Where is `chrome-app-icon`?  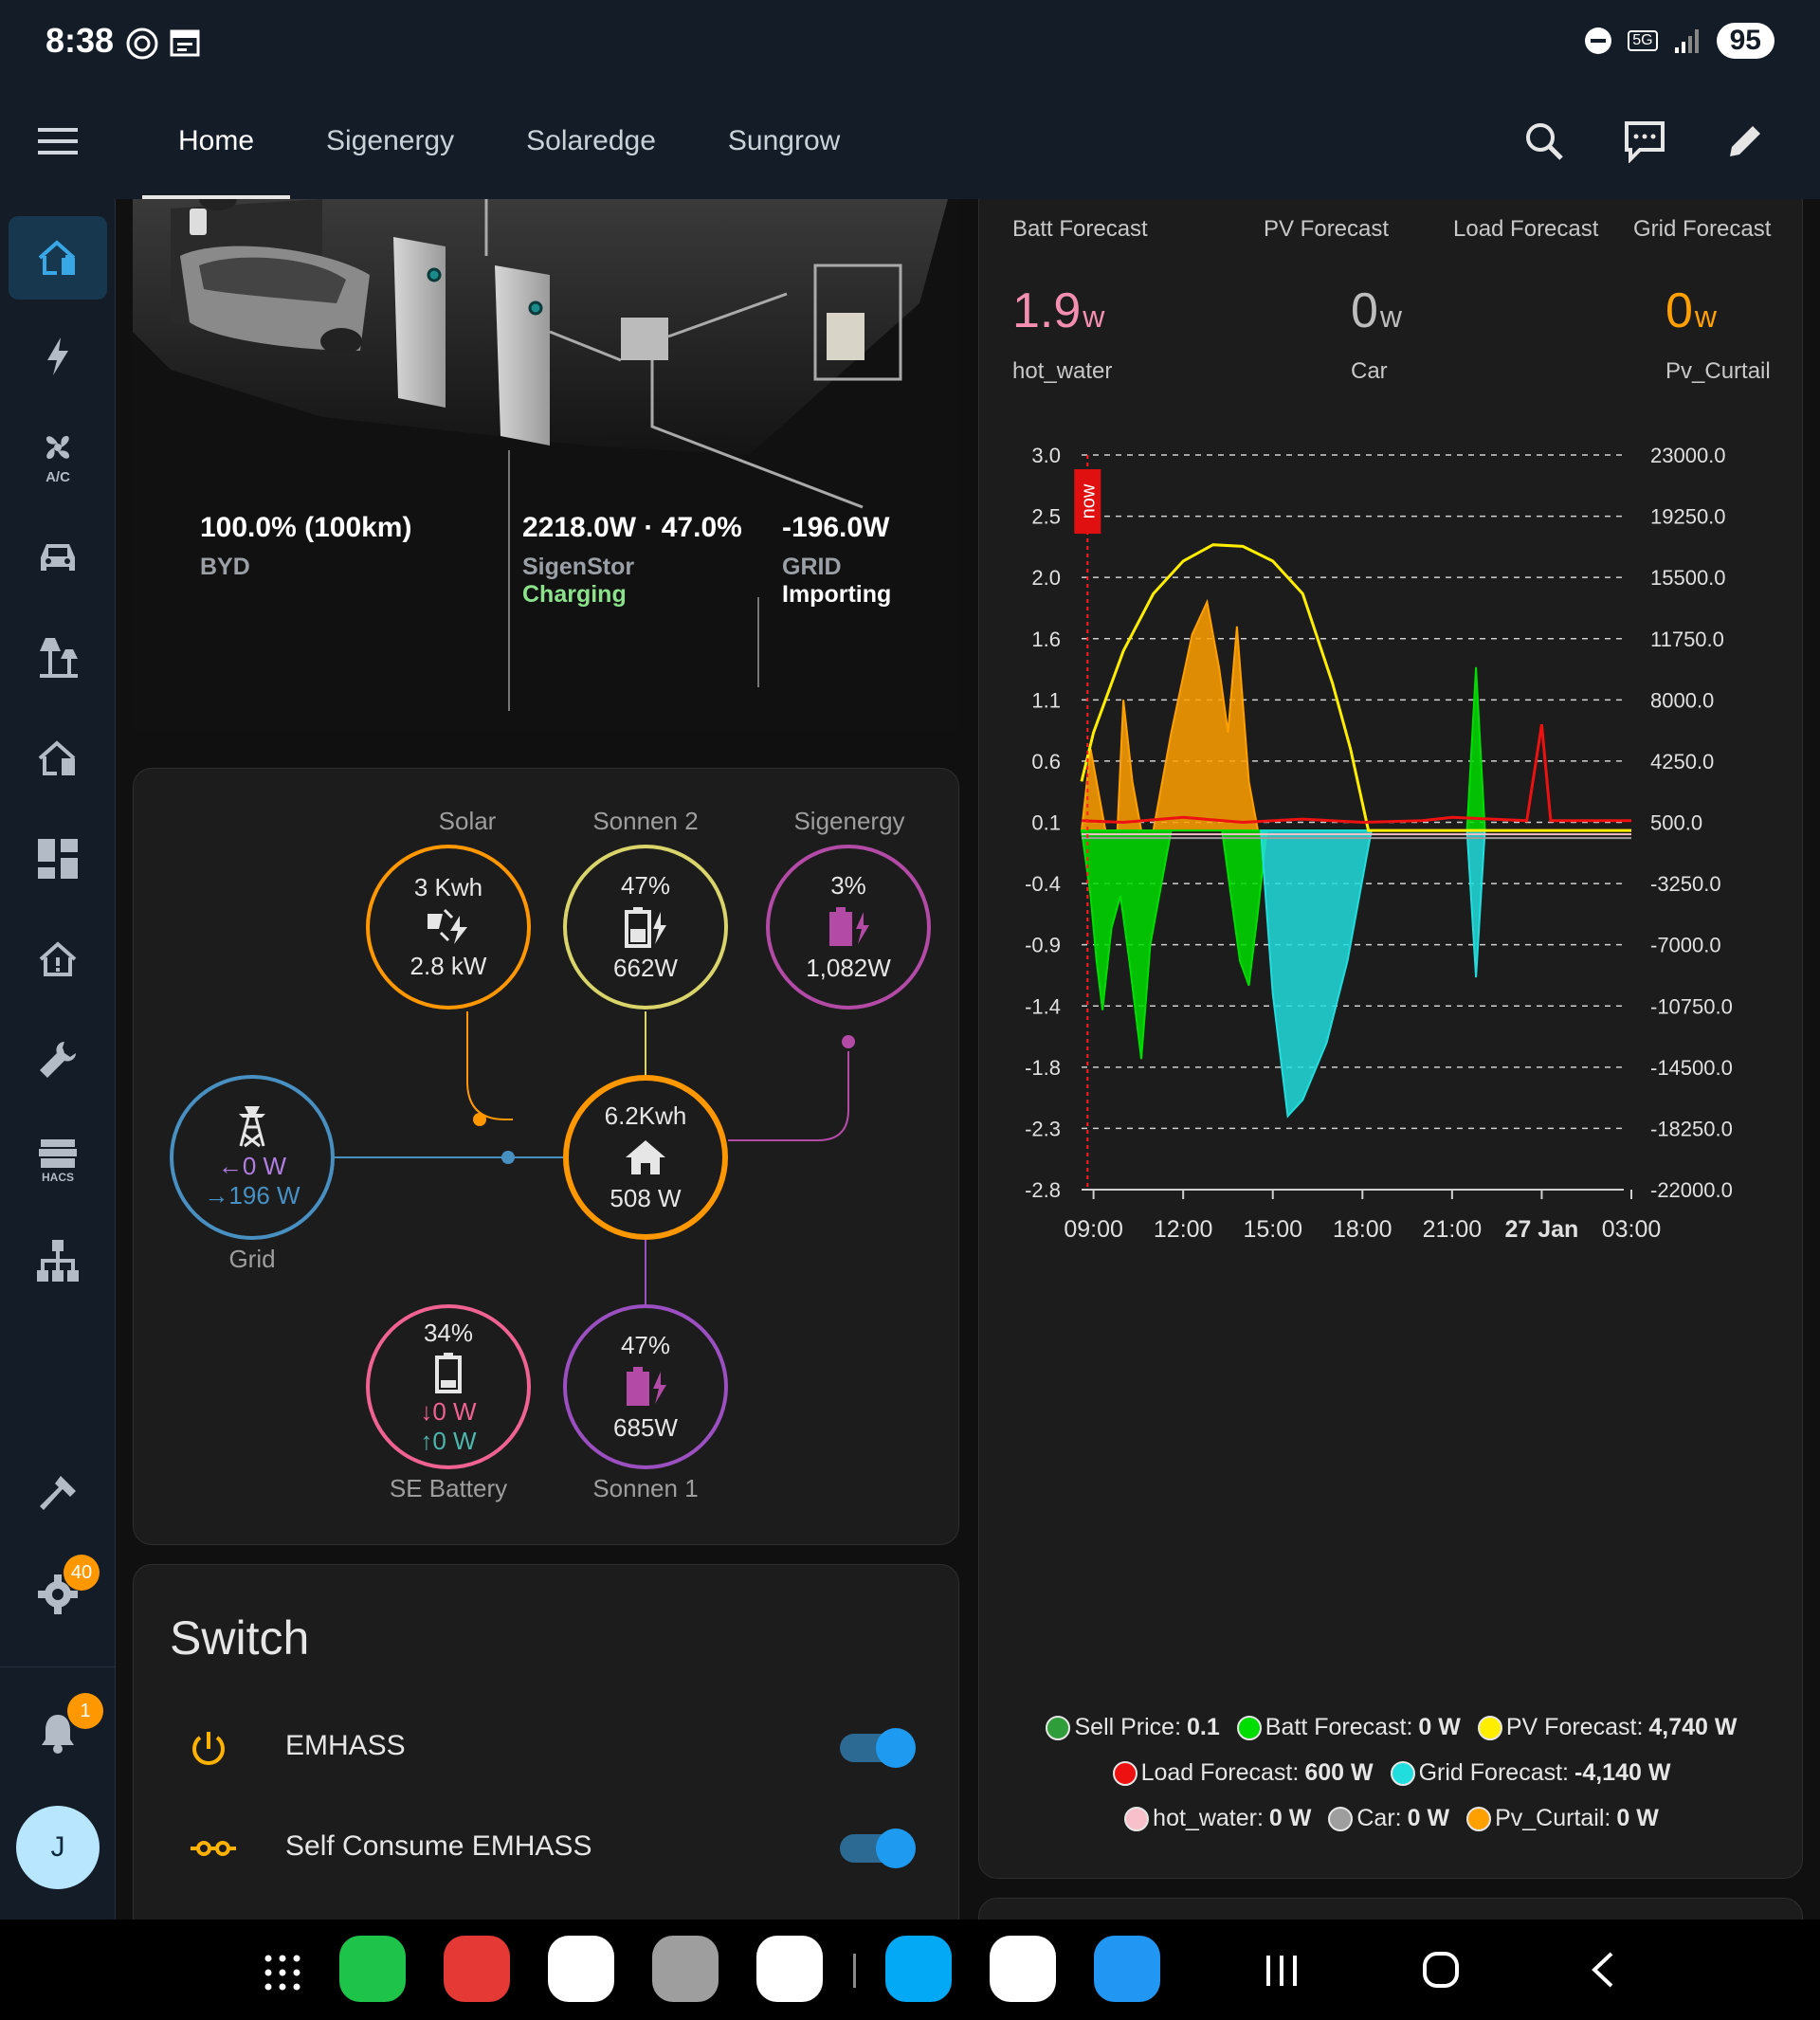 chrome-app-icon is located at coordinates (789, 1969).